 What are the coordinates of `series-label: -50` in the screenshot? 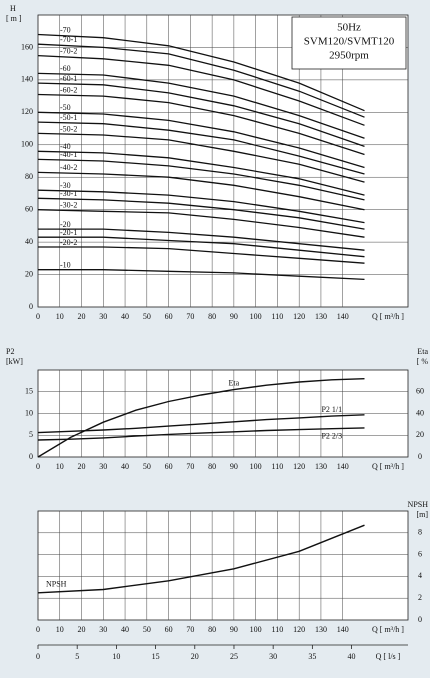 It's located at (65, 107).